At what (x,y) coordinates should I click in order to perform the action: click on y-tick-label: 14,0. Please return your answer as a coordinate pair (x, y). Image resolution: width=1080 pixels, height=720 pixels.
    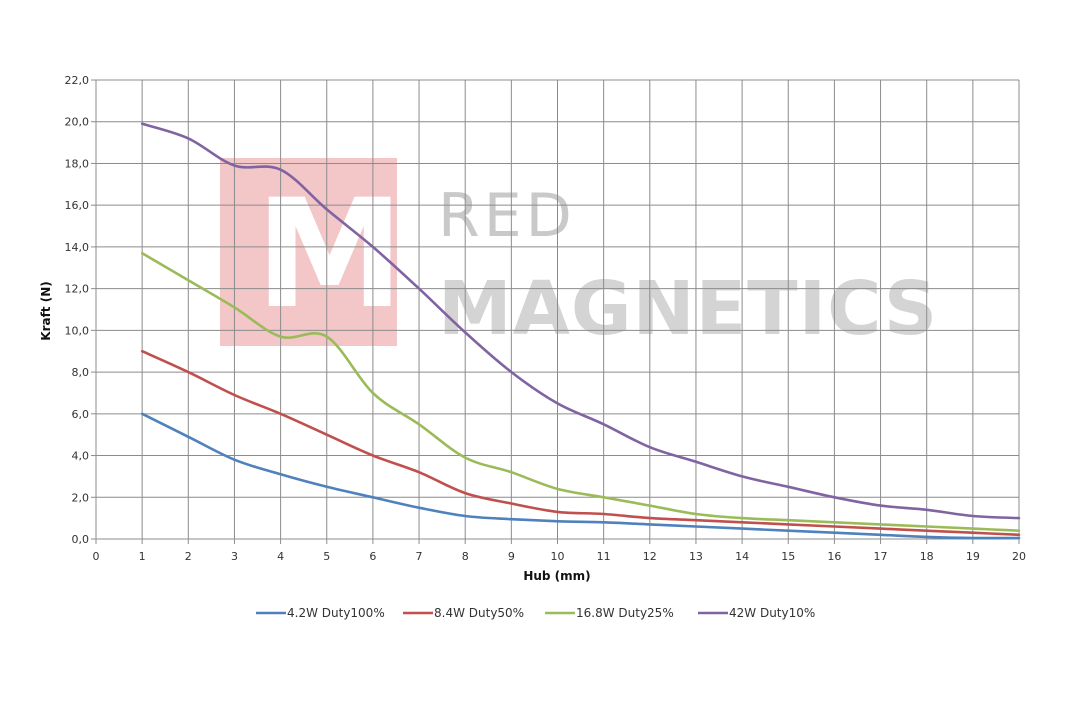
    Looking at the image, I should click on (77, 247).